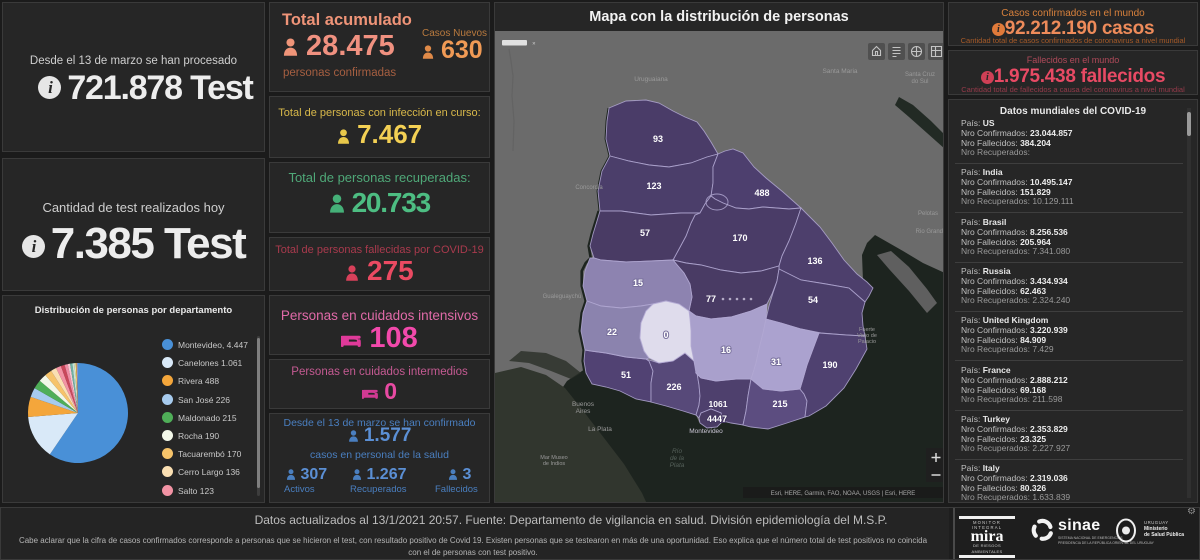 The height and width of the screenshot is (560, 1200). What do you see at coordinates (658, 139) in the screenshot?
I see `svg-text: 93` at bounding box center [658, 139].